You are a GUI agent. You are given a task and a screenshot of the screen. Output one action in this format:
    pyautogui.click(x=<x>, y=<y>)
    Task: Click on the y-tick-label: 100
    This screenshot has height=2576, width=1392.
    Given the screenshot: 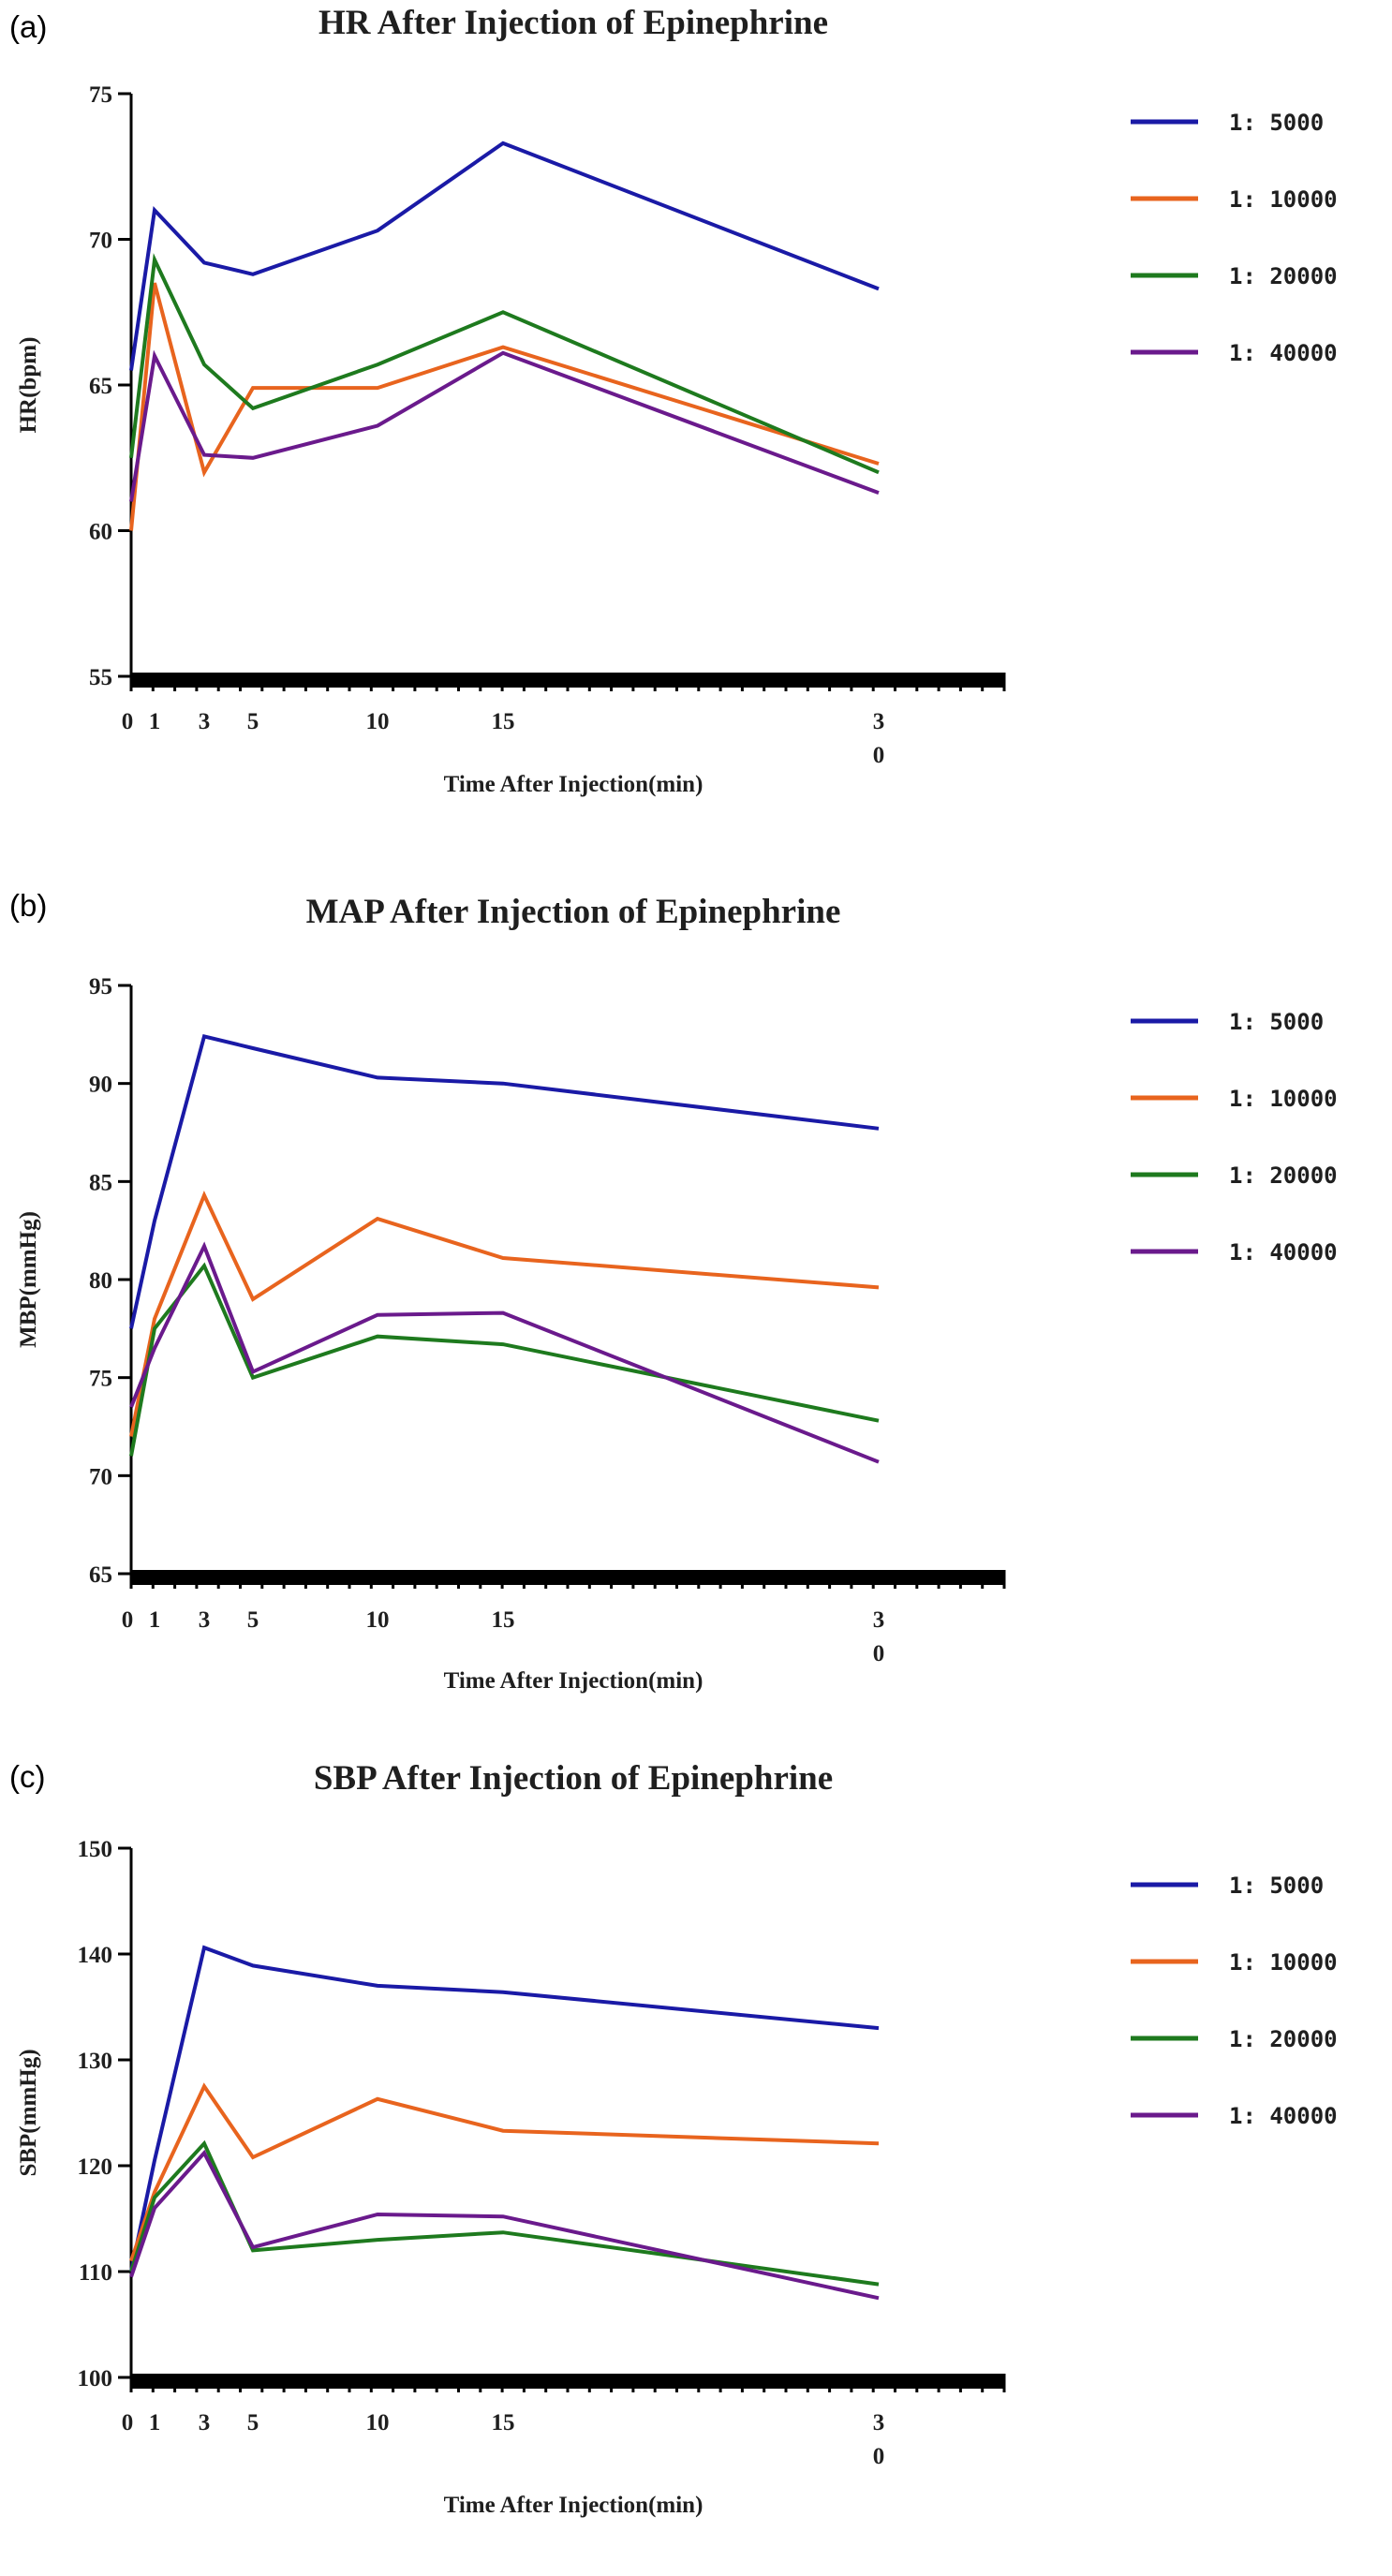 What is the action you would take?
    pyautogui.click(x=95, y=2378)
    